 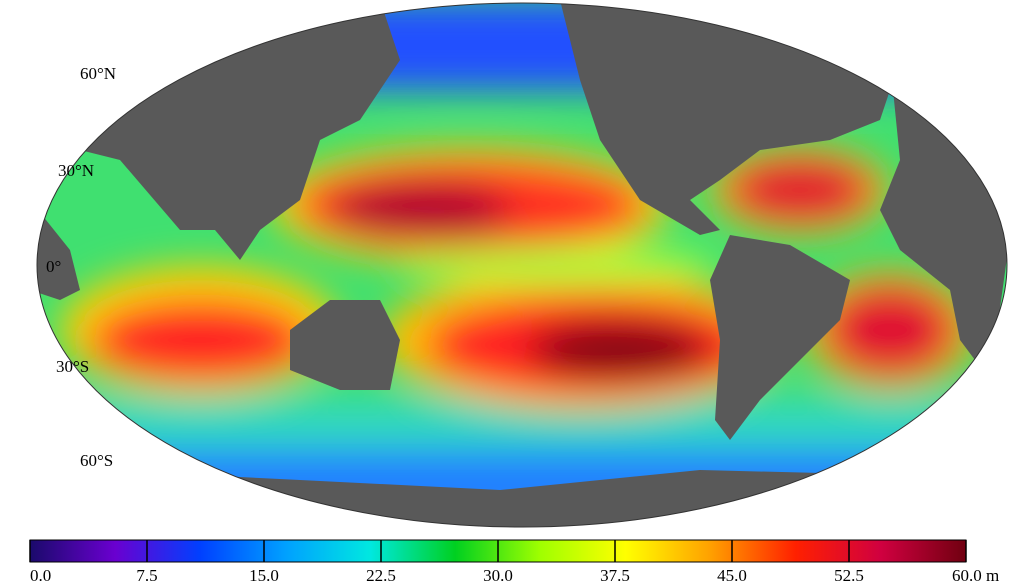 What do you see at coordinates (53, 266) in the screenshot?
I see `lat-label: 0°` at bounding box center [53, 266].